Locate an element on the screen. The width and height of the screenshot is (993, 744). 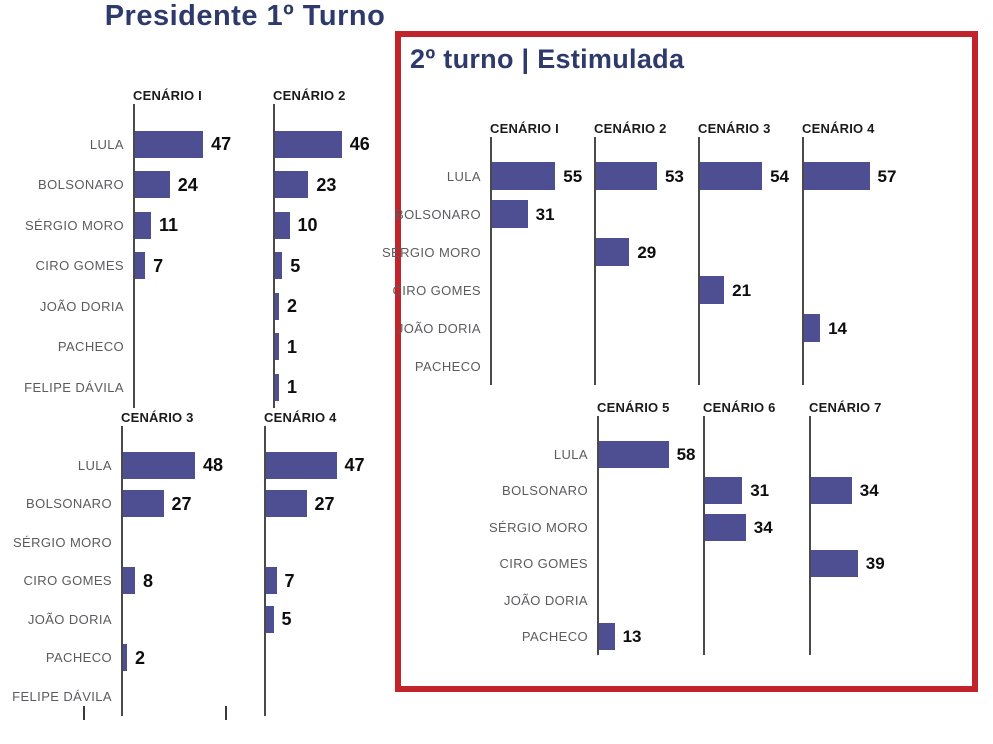
chart-row: SÉRGIO MORO 34 is located at coordinates (687, 527).